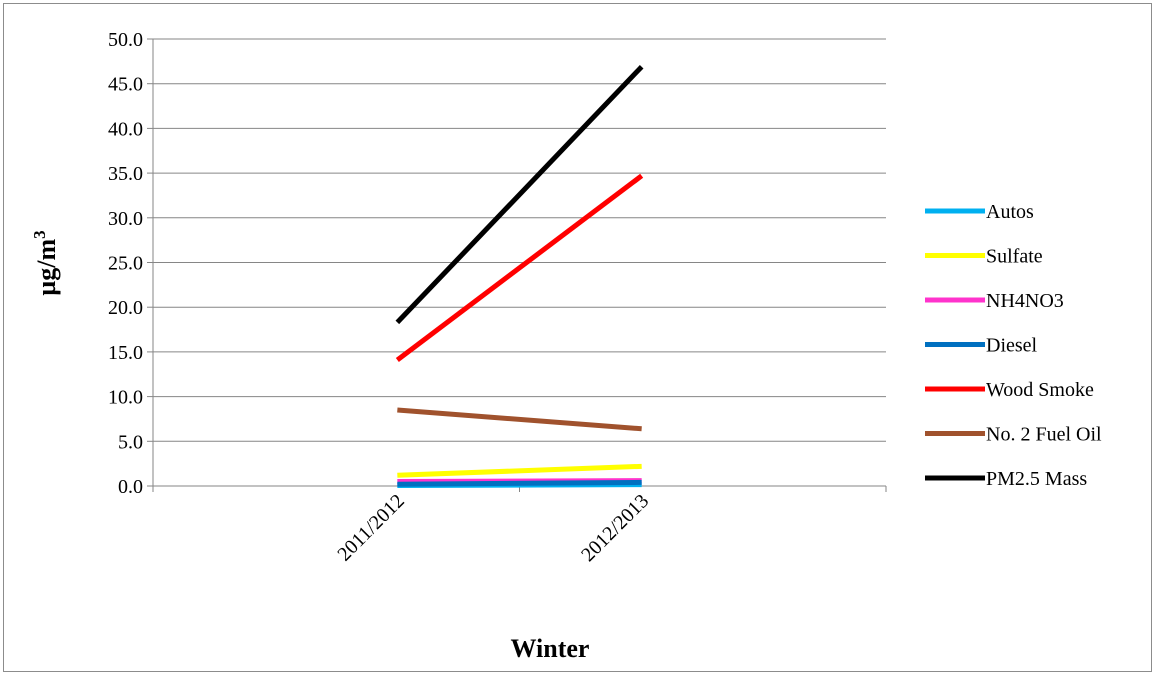 Image resolution: width=1155 pixels, height=675 pixels. Describe the element at coordinates (125, 353) in the screenshot. I see `y-tick-label: 15.0` at that location.